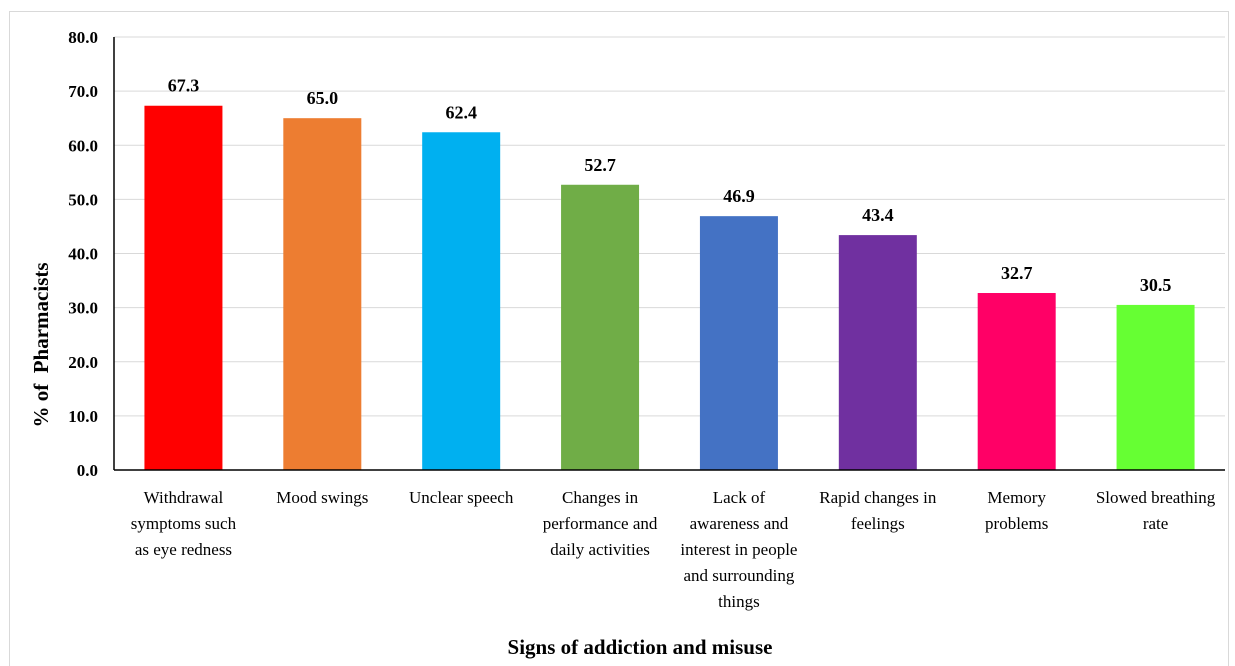  I want to click on x-category-label: Memory, so click(1016, 497).